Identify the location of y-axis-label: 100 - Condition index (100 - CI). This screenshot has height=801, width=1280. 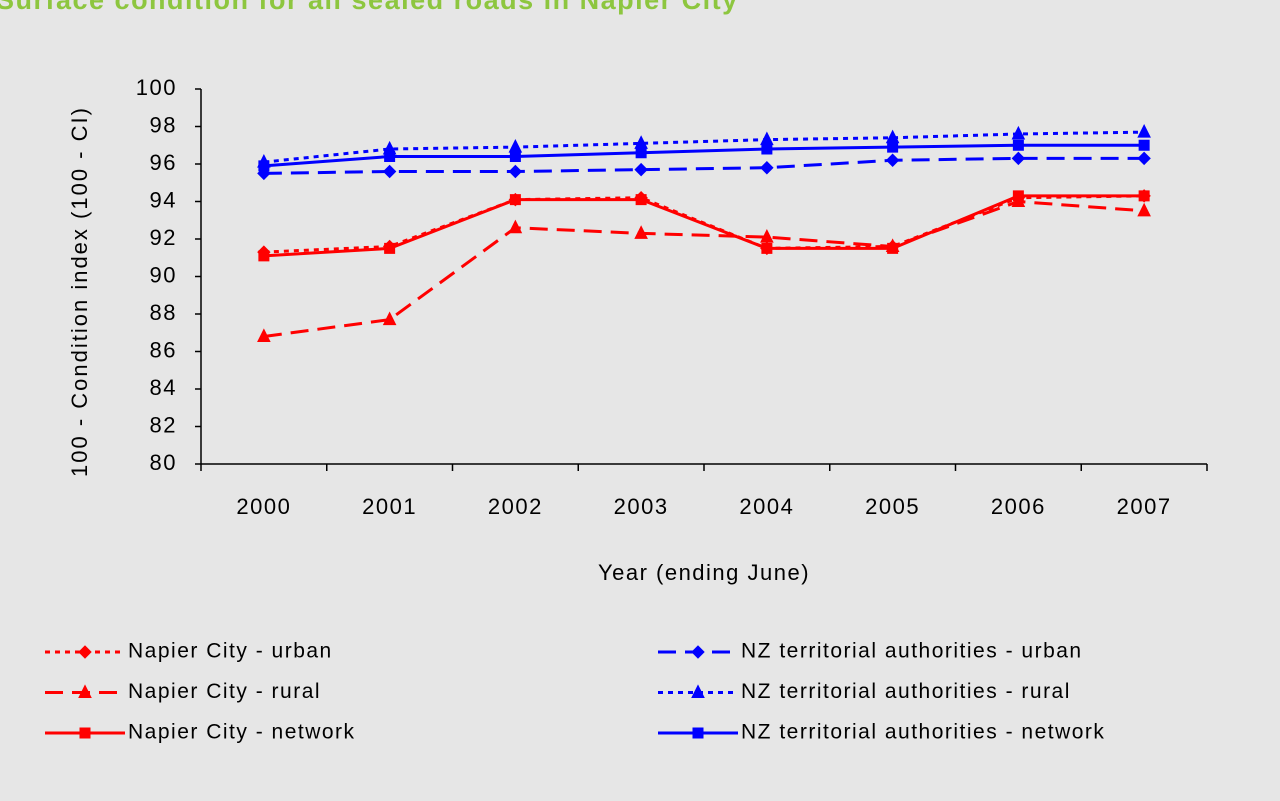
(79, 291).